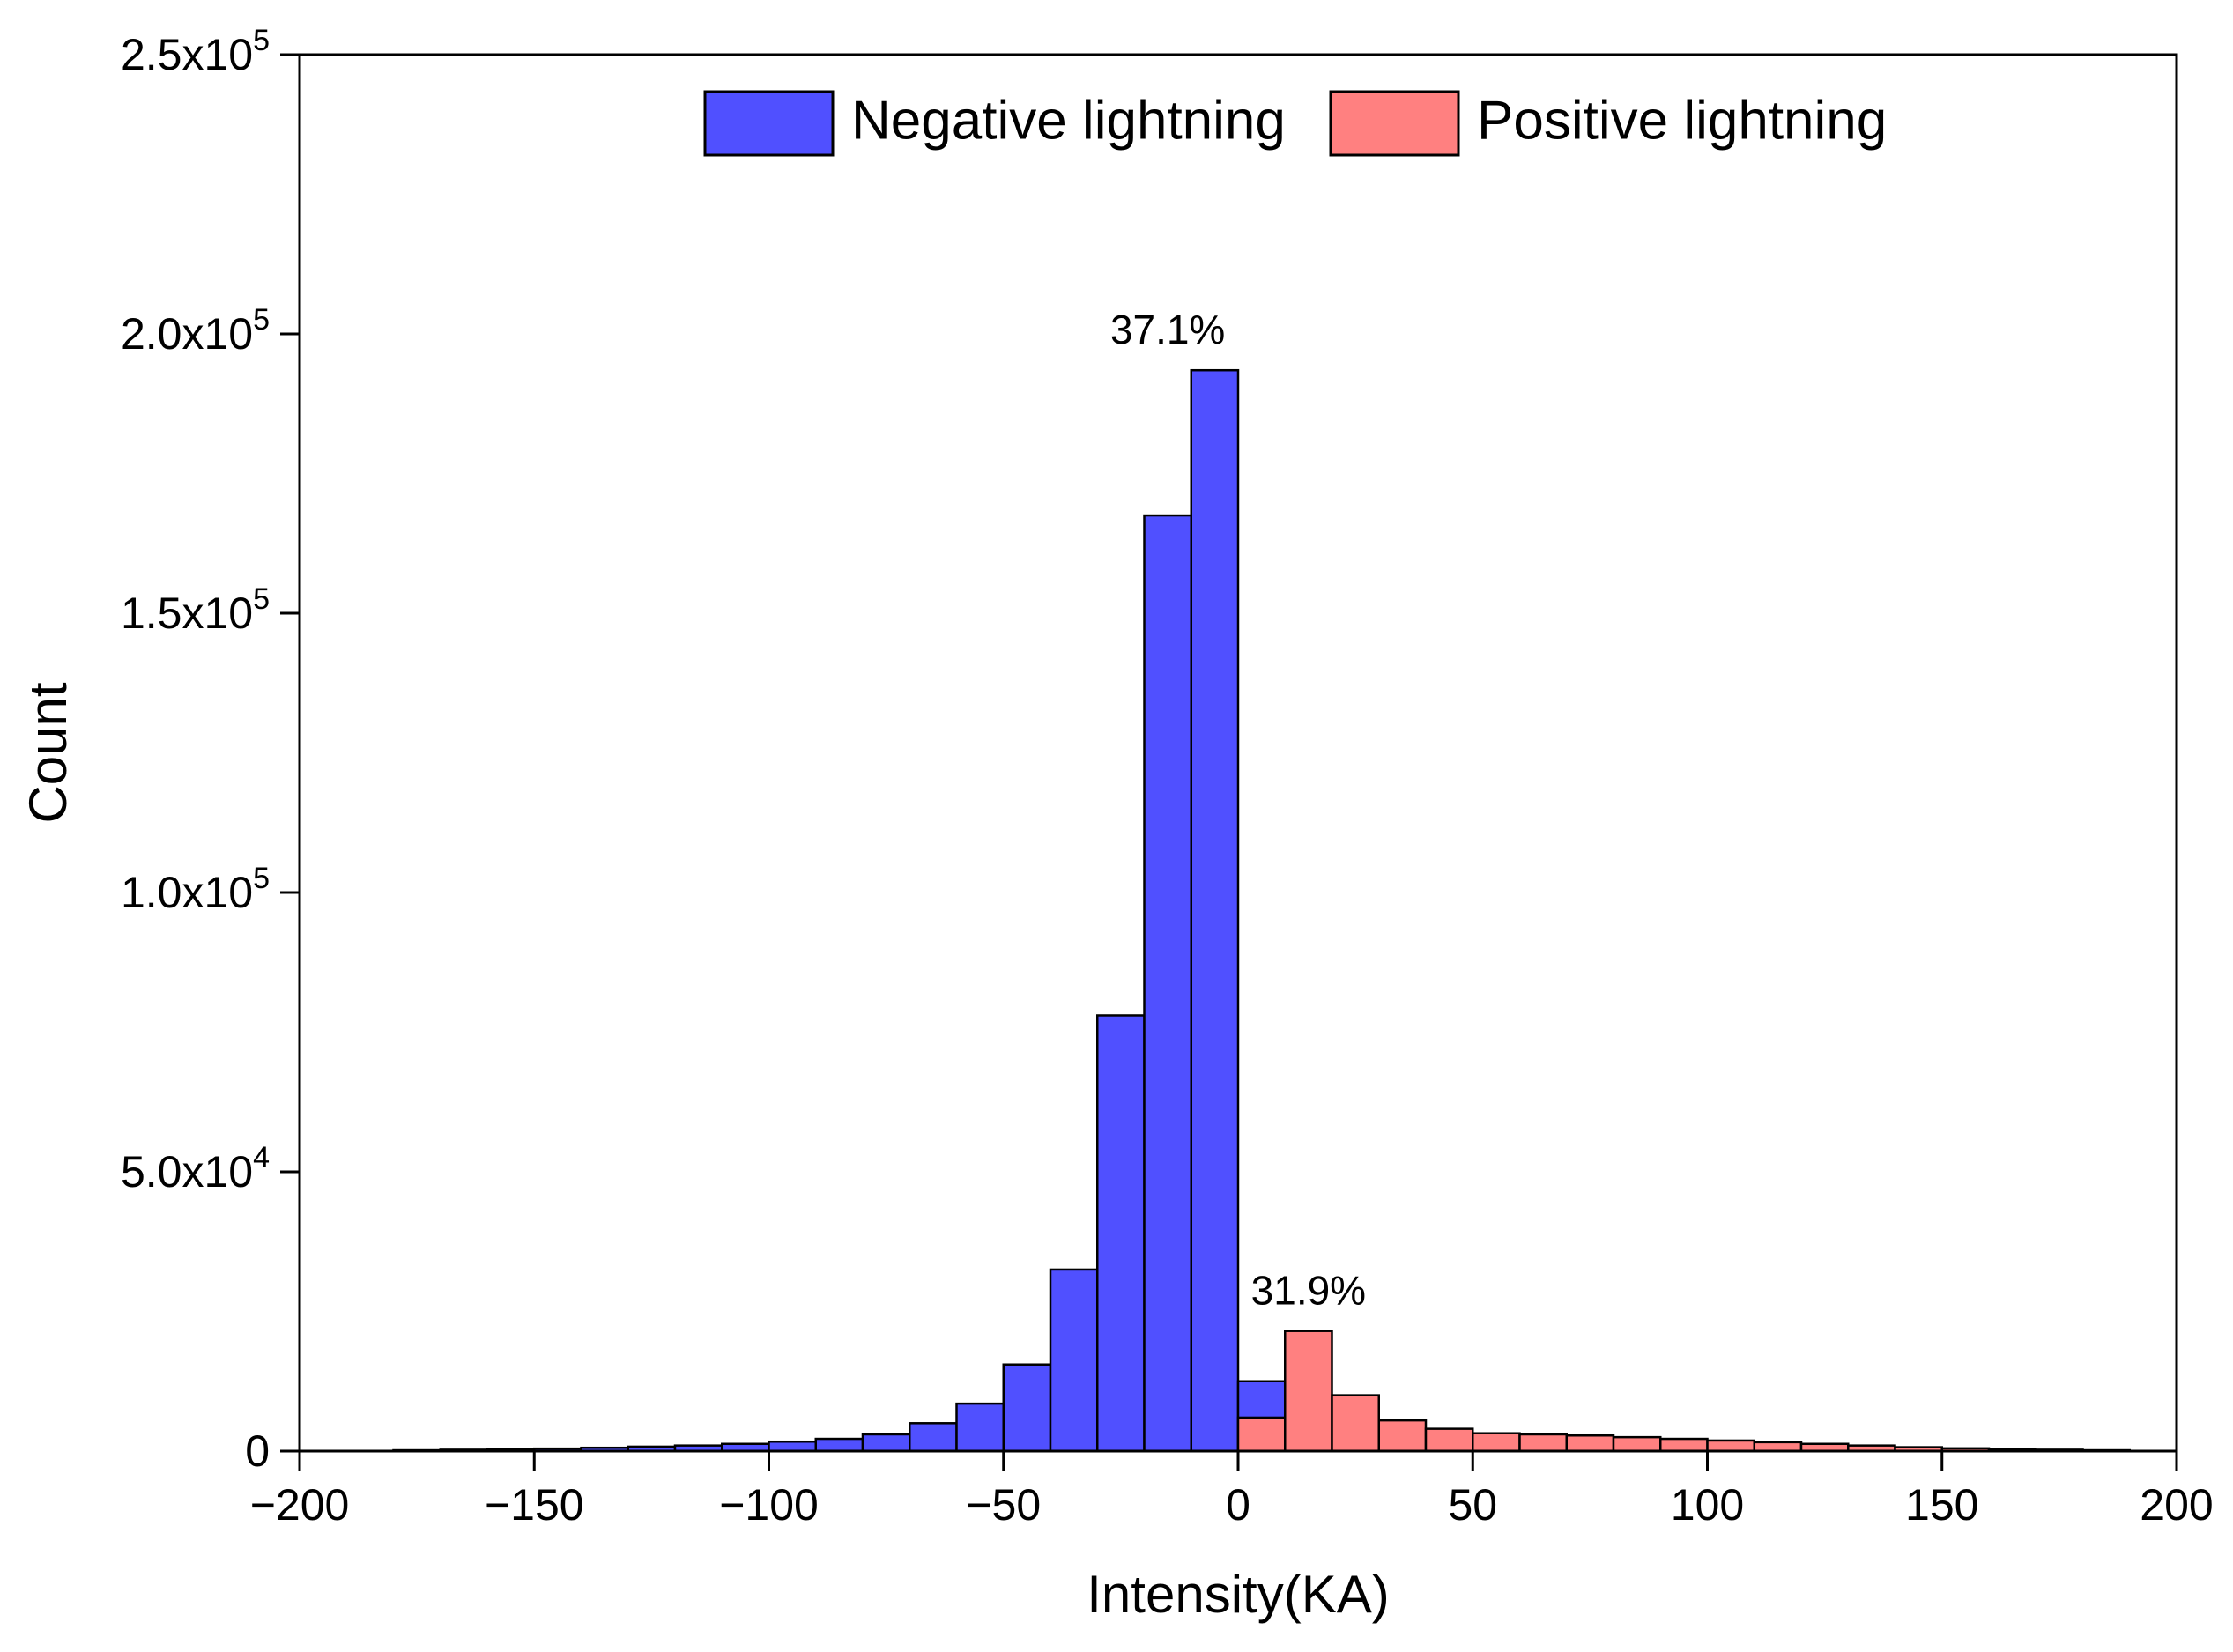 This screenshot has width=2233, height=1652. I want to click on x-tick-label: −200, so click(300, 1505).